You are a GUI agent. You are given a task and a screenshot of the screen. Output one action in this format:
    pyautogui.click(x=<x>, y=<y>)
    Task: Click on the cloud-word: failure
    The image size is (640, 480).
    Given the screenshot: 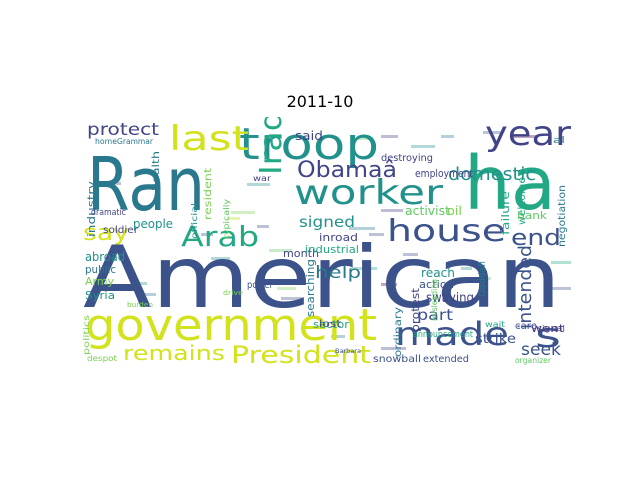 What is the action you would take?
    pyautogui.click(x=505, y=213)
    